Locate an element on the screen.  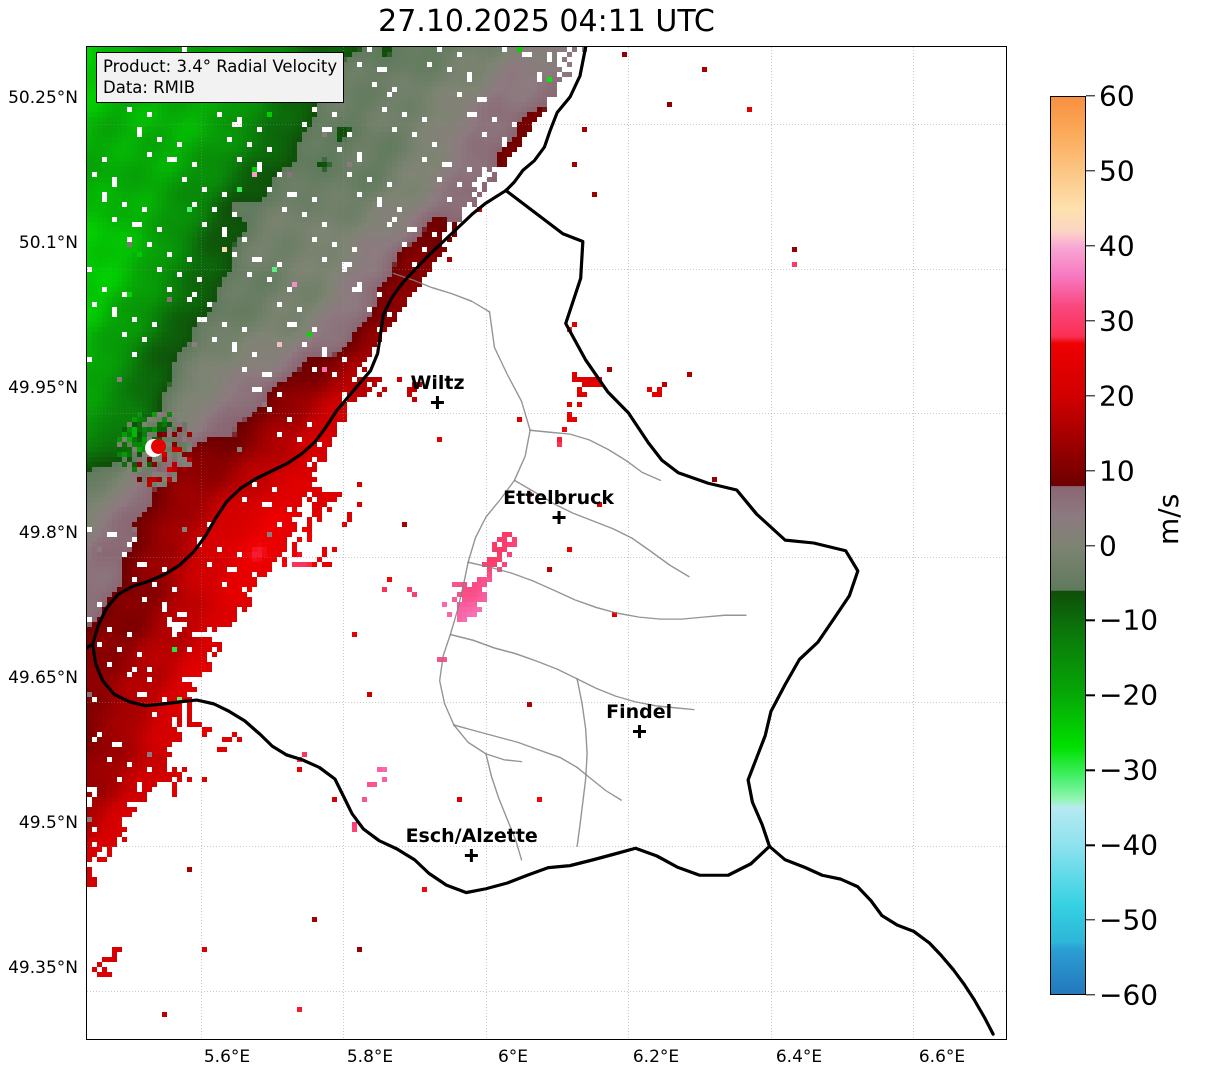
colorbar-tick-label: −20 is located at coordinates (1129, 695).